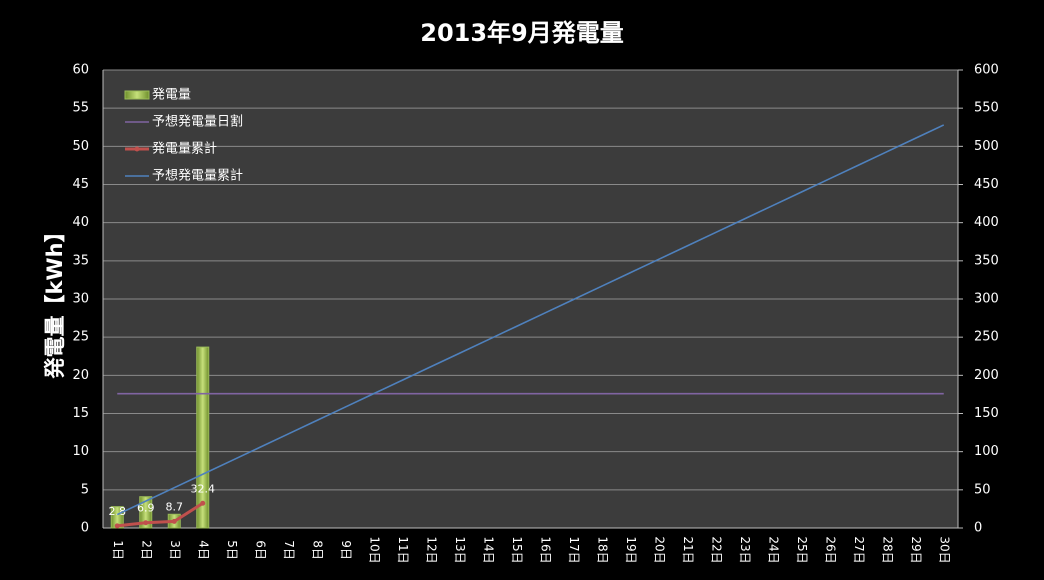  What do you see at coordinates (545, 549) in the screenshot?
I see `x-tick-label: 16日` at bounding box center [545, 549].